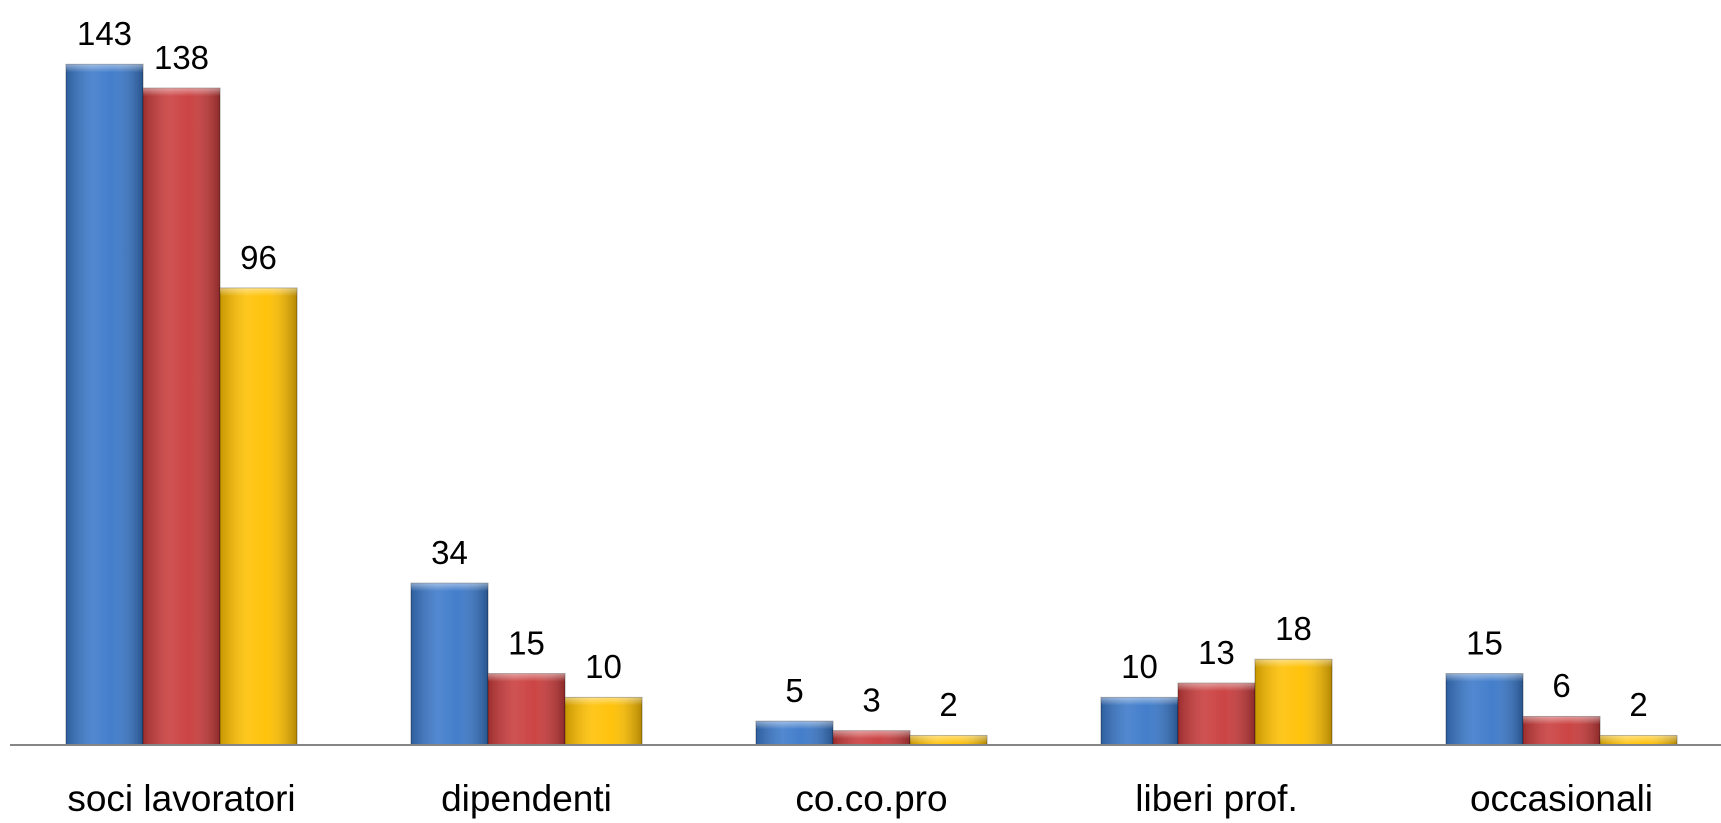  I want to click on value-label: 143, so click(104, 33).